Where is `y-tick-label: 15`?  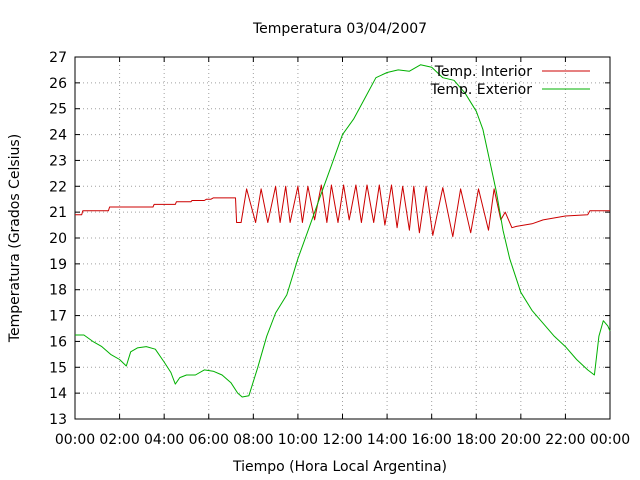 y-tick-label: 15 is located at coordinates (58, 368).